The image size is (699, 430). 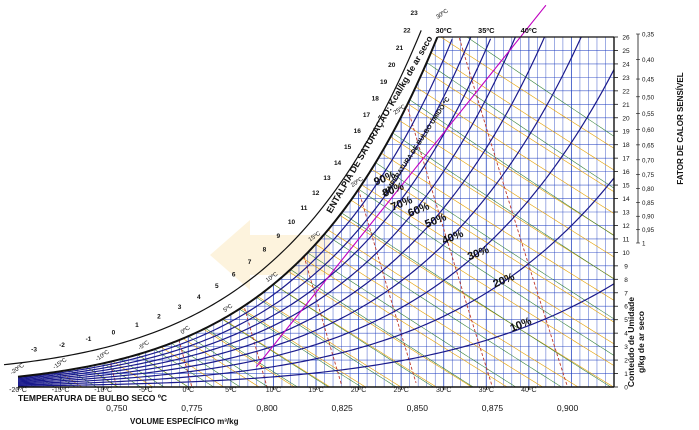 I want to click on humidity-tick-label: 8, so click(x=626, y=280).